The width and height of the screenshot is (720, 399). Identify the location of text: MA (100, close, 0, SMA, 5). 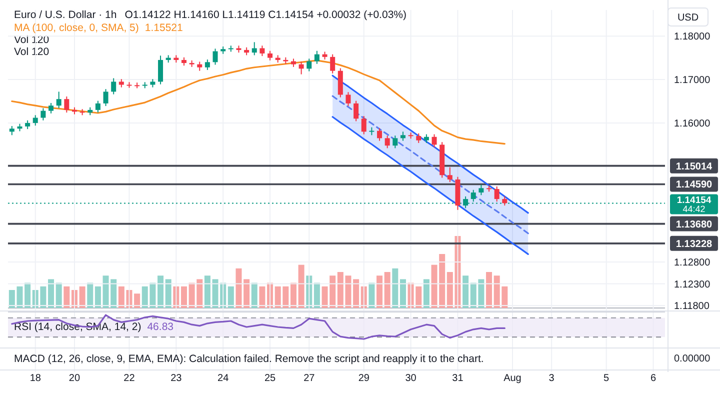
(76, 28).